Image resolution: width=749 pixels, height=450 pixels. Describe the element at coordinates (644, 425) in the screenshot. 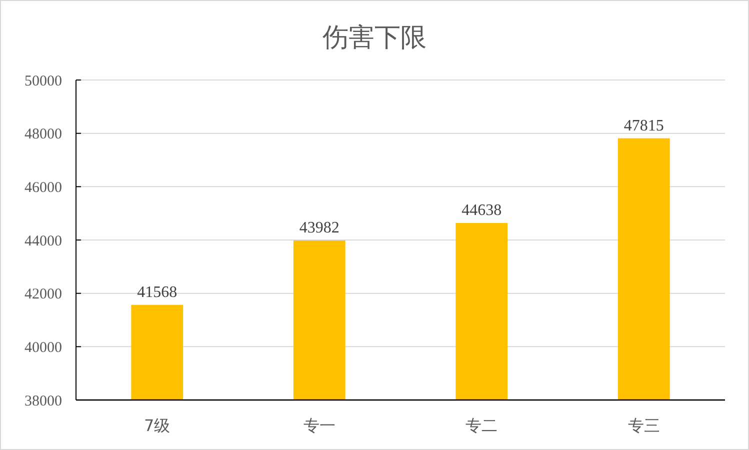

I see `x-tick-label: 专三` at that location.